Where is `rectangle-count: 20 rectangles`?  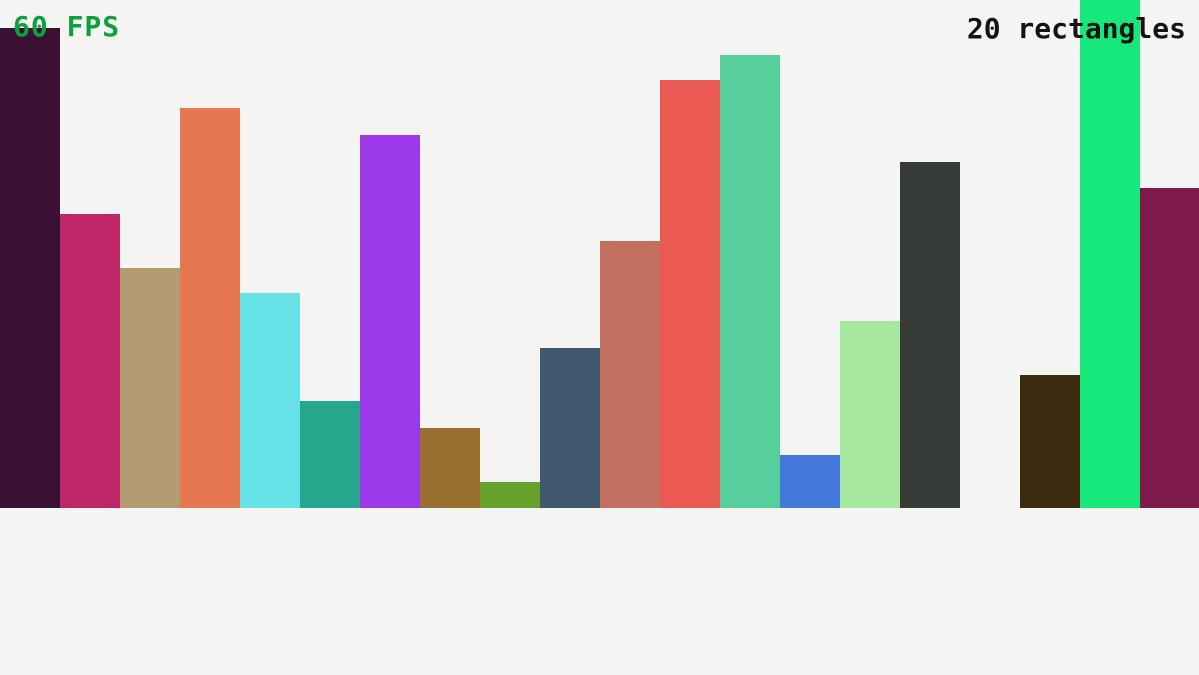 rectangle-count: 20 rectangles is located at coordinates (1076, 28).